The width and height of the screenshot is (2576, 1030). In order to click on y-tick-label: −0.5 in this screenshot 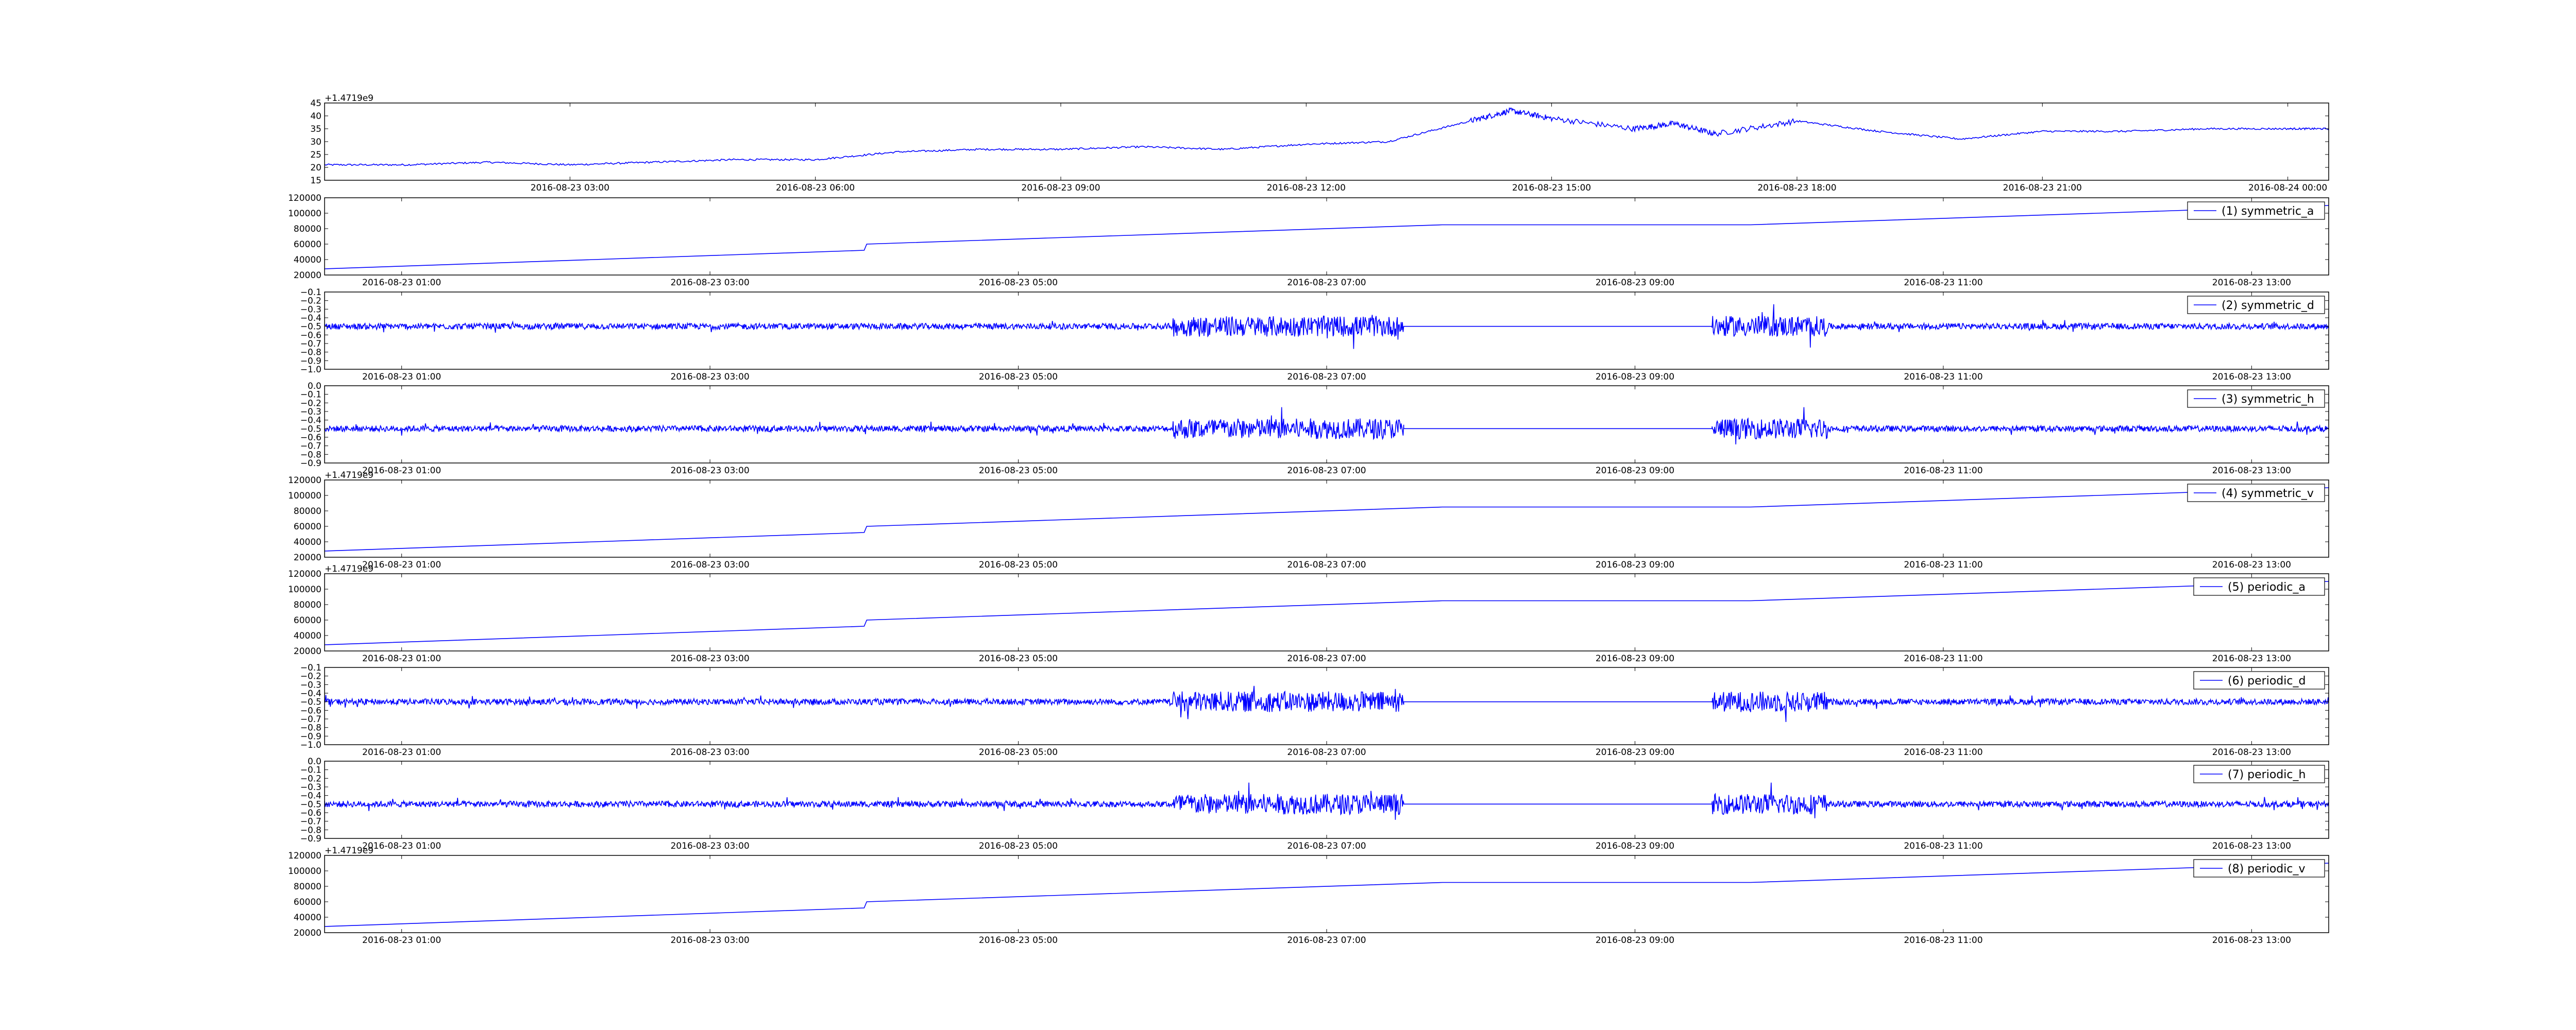, I will do `click(310, 429)`.